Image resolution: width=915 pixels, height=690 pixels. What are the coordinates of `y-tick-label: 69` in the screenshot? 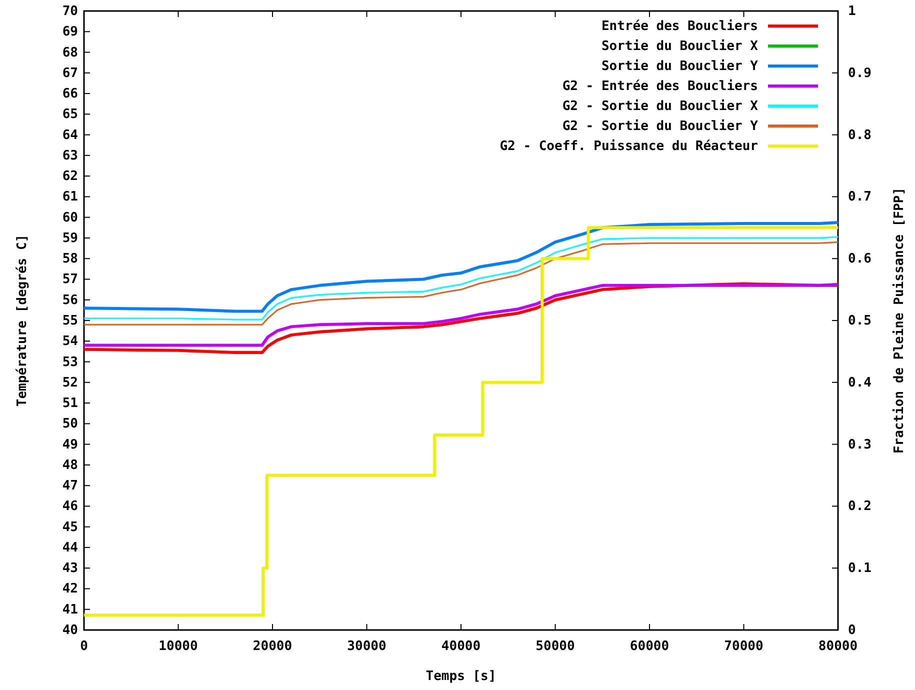 It's located at (70, 32).